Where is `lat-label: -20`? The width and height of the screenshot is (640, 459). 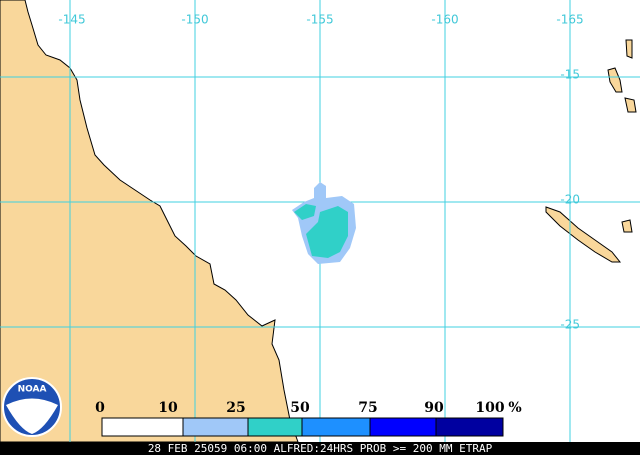 lat-label: -20 is located at coordinates (570, 200).